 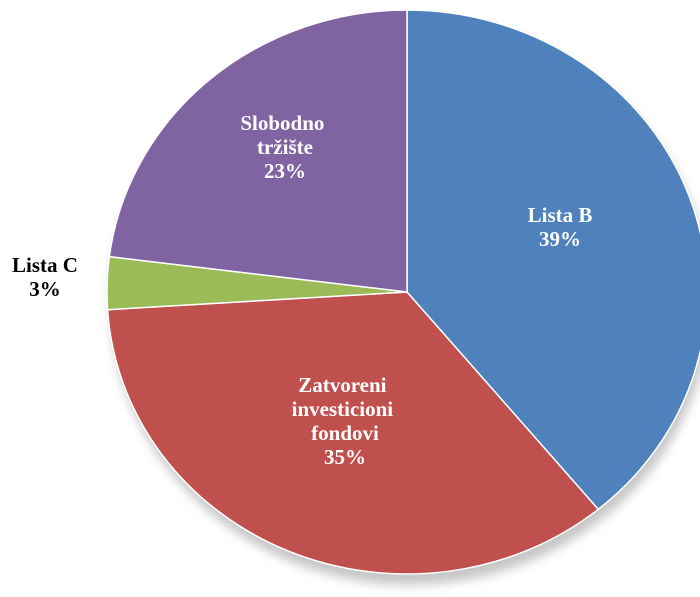 I want to click on slice-value-label: 3%, so click(x=45, y=289).